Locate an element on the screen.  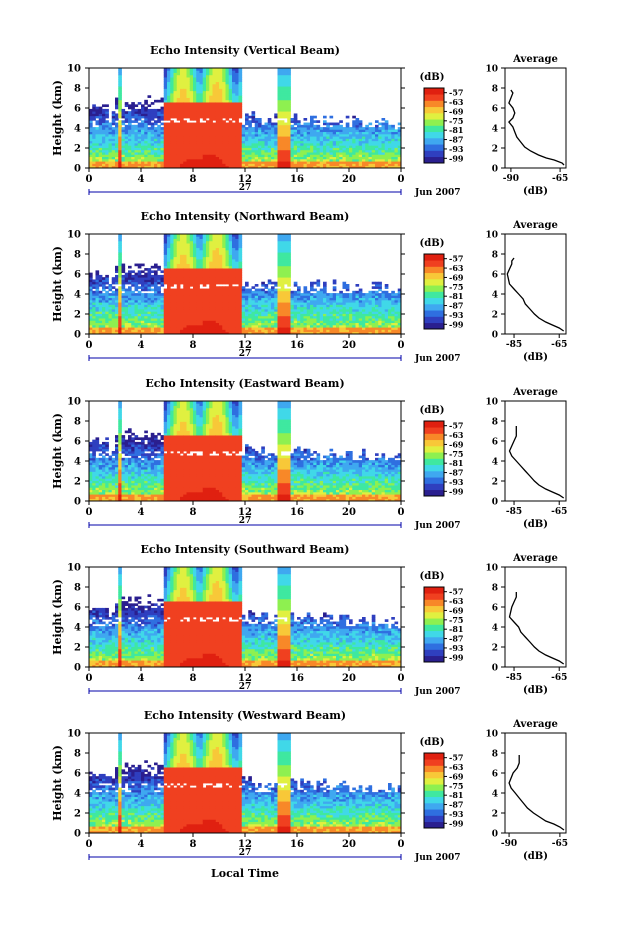
colorbar-tick-label: -63 is located at coordinates (456, 102).